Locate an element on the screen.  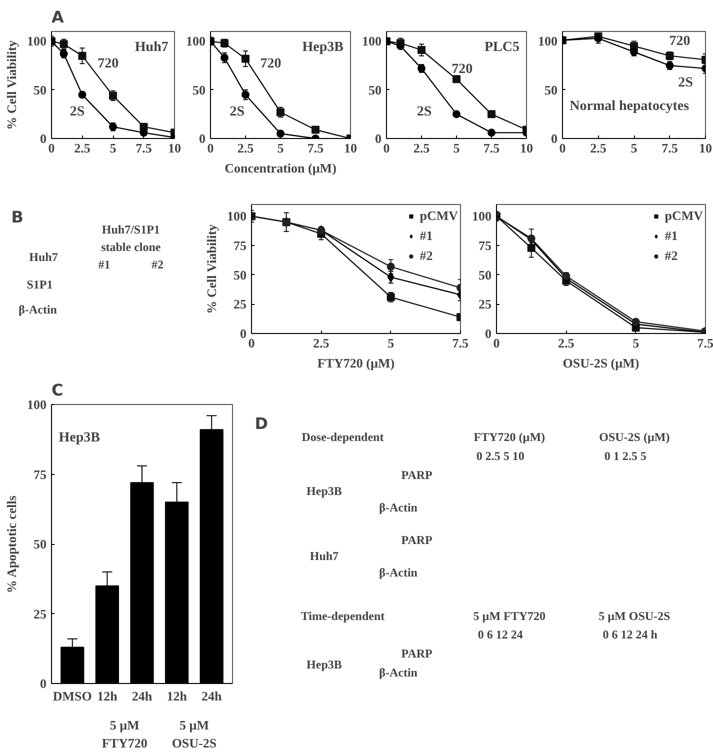
text: 5 µM OSU-2S is located at coordinates (634, 615).